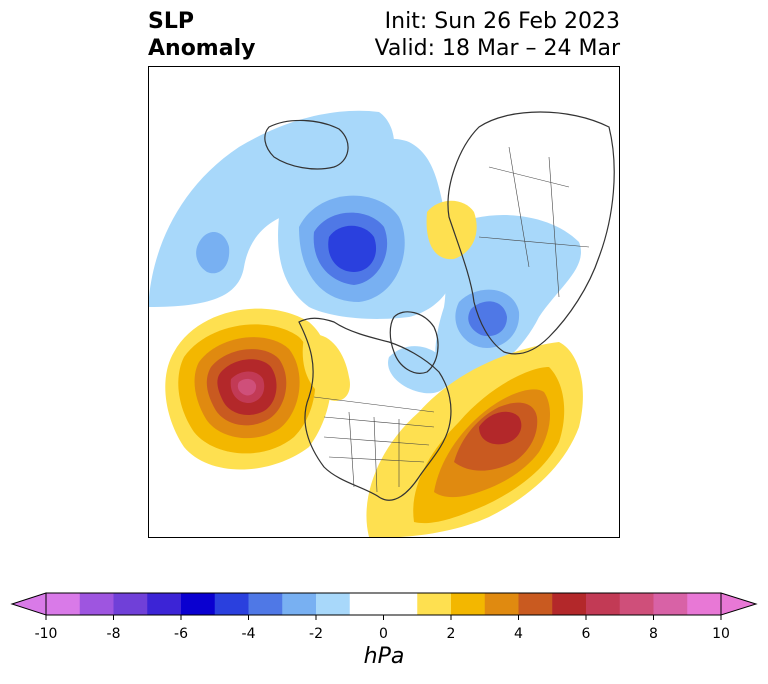 The width and height of the screenshot is (768, 684). I want to click on colorbar-tick-label: 6, so click(586, 634).